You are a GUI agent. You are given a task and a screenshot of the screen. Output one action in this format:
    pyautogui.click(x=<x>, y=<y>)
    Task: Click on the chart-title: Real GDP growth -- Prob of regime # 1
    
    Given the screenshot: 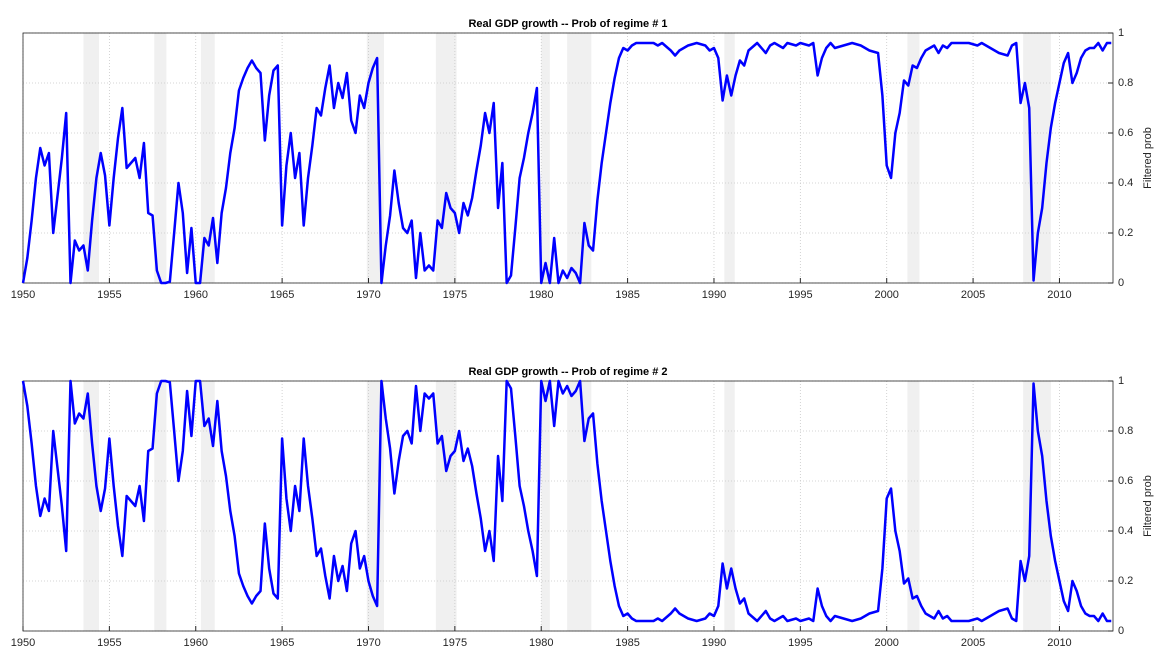 What is the action you would take?
    pyautogui.click(x=567, y=24)
    